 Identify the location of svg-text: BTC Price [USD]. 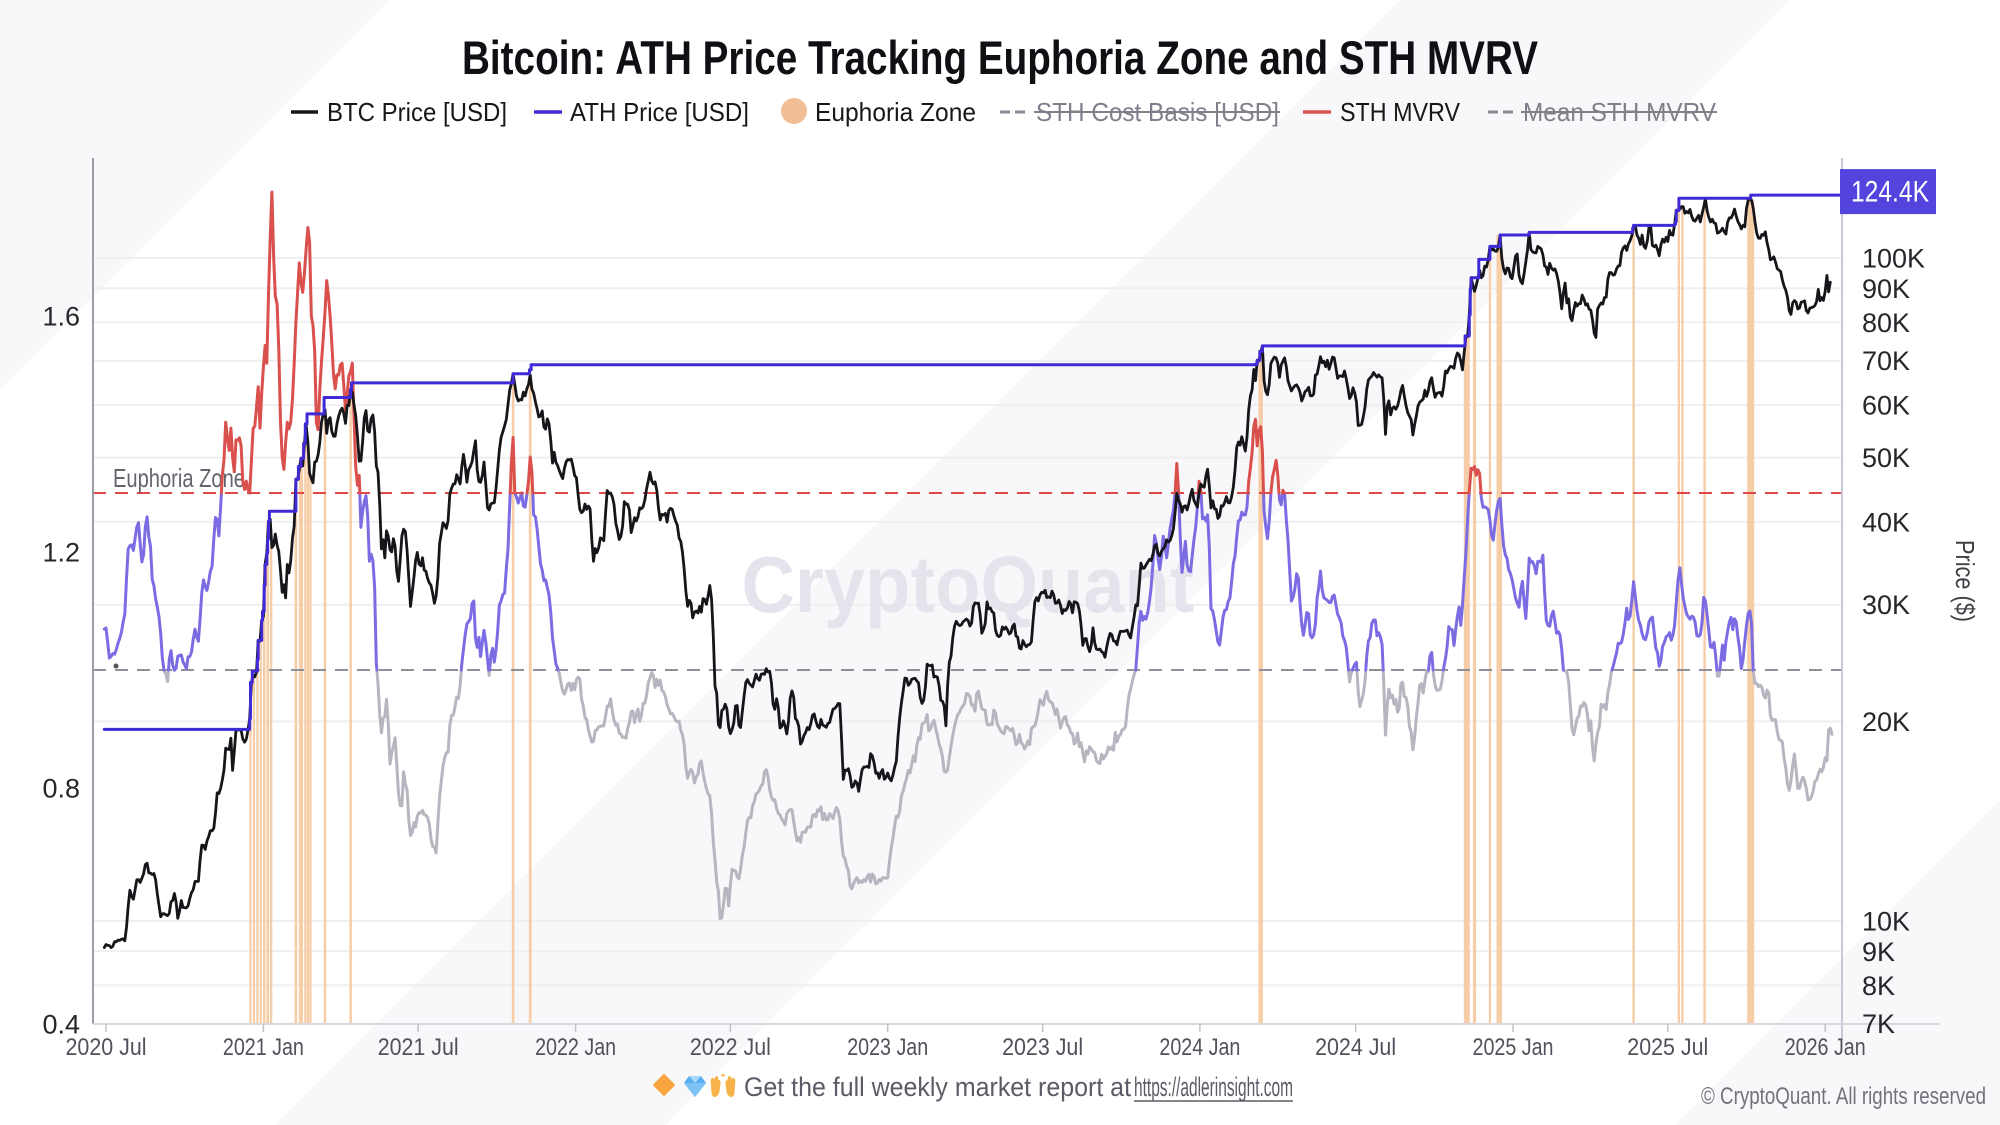
(417, 112).